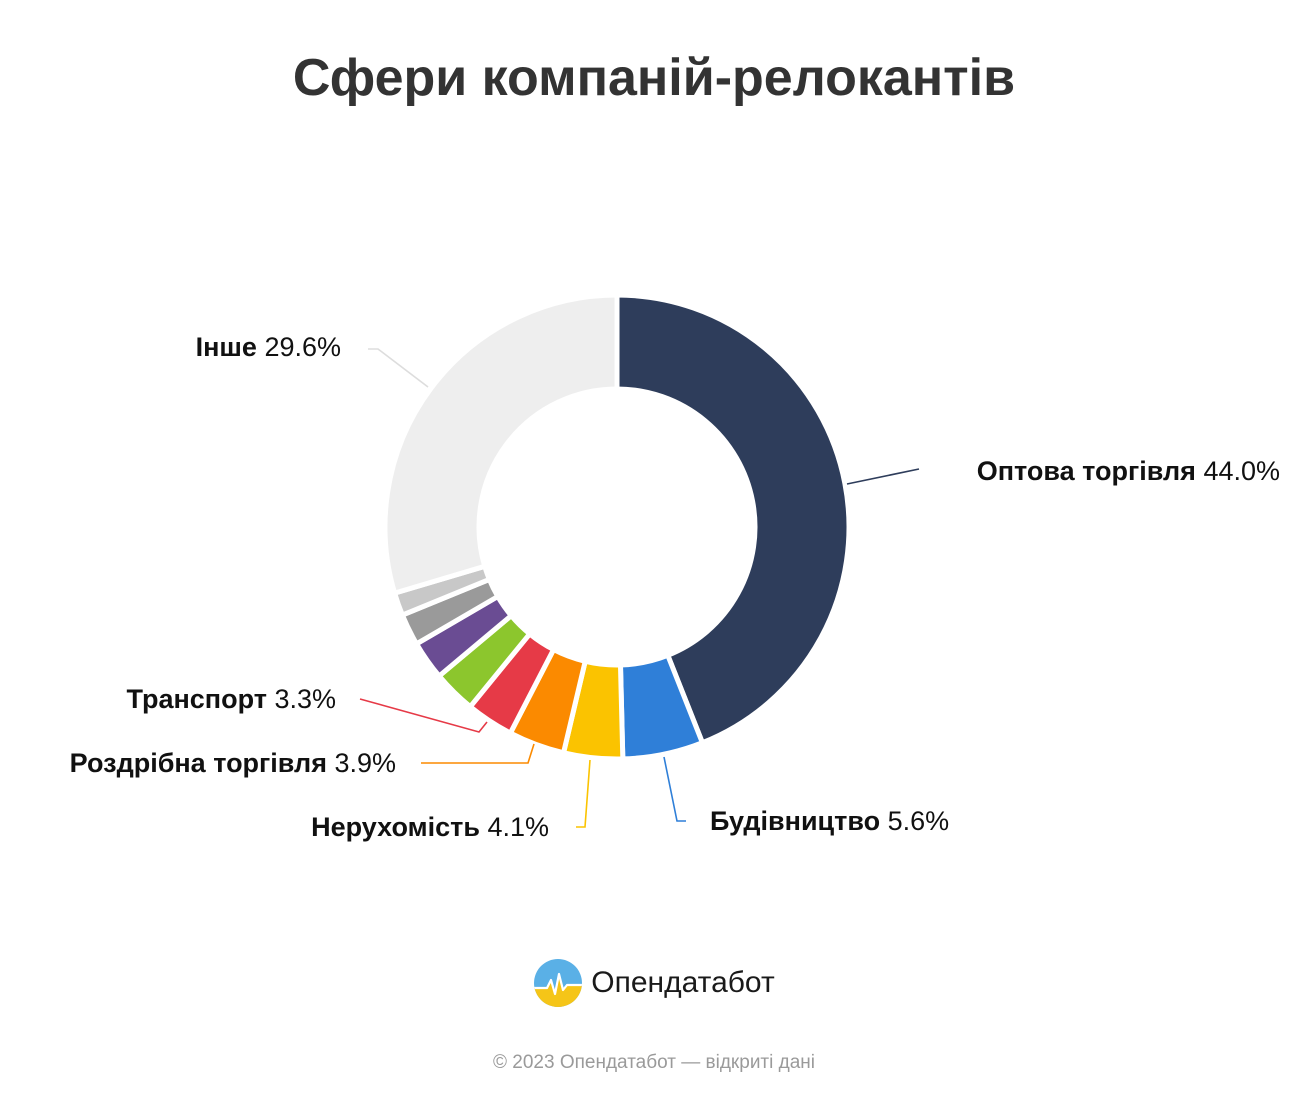 This screenshot has width=1308, height=1098. I want to click on slice-label: Оптова торгівля 44.0%, so click(1128, 471).